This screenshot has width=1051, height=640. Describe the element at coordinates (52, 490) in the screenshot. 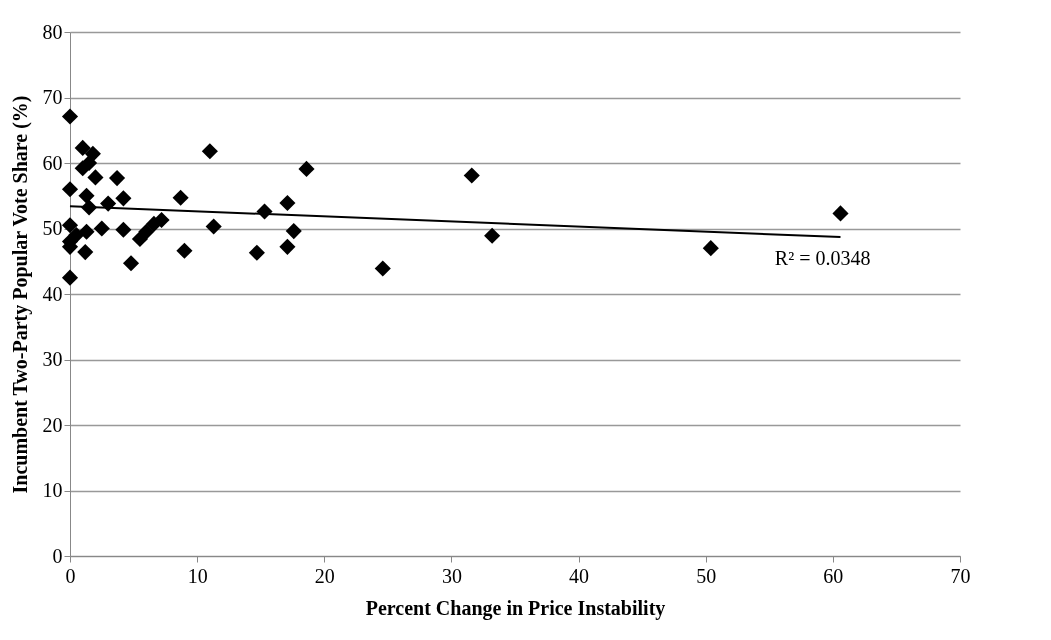

I see `y-tick-label: 10` at that location.